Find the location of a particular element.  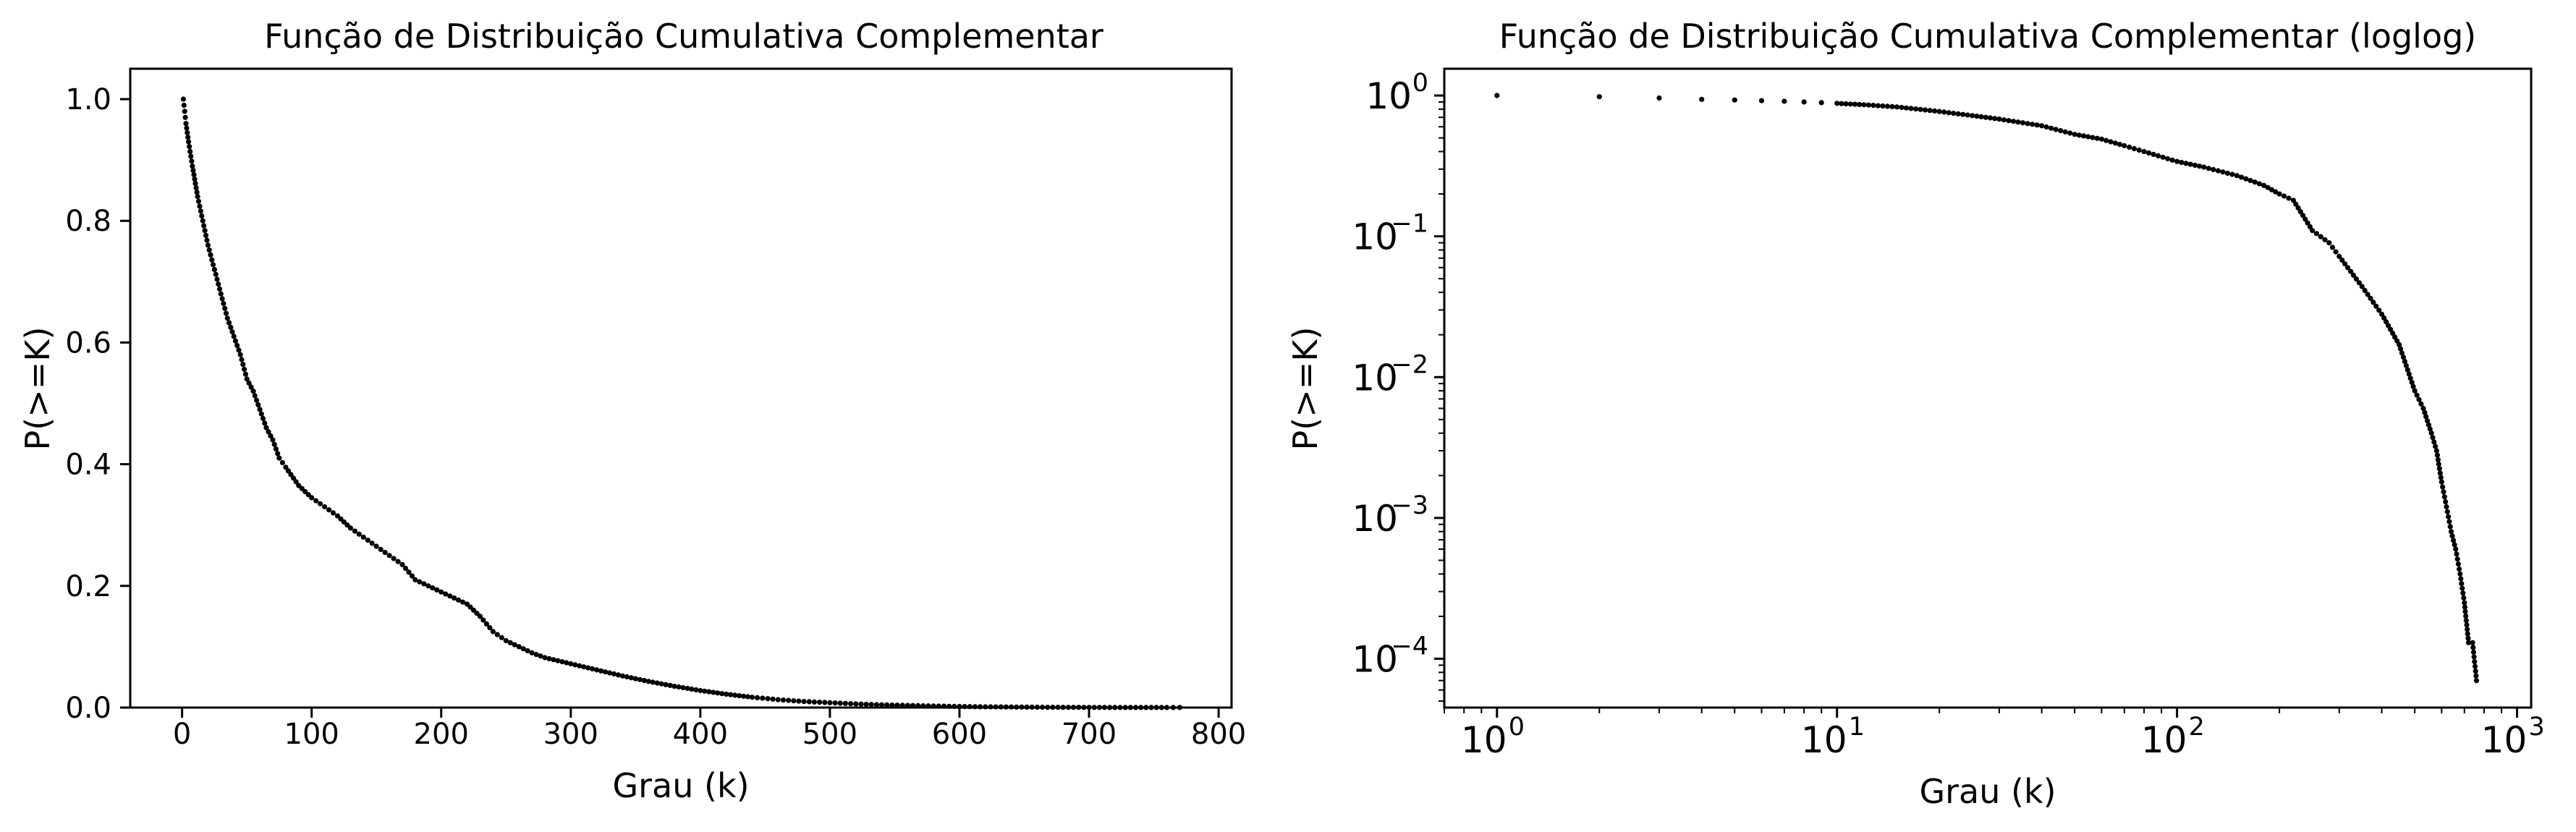

x-tick-label: 10 is located at coordinates (2504, 740).